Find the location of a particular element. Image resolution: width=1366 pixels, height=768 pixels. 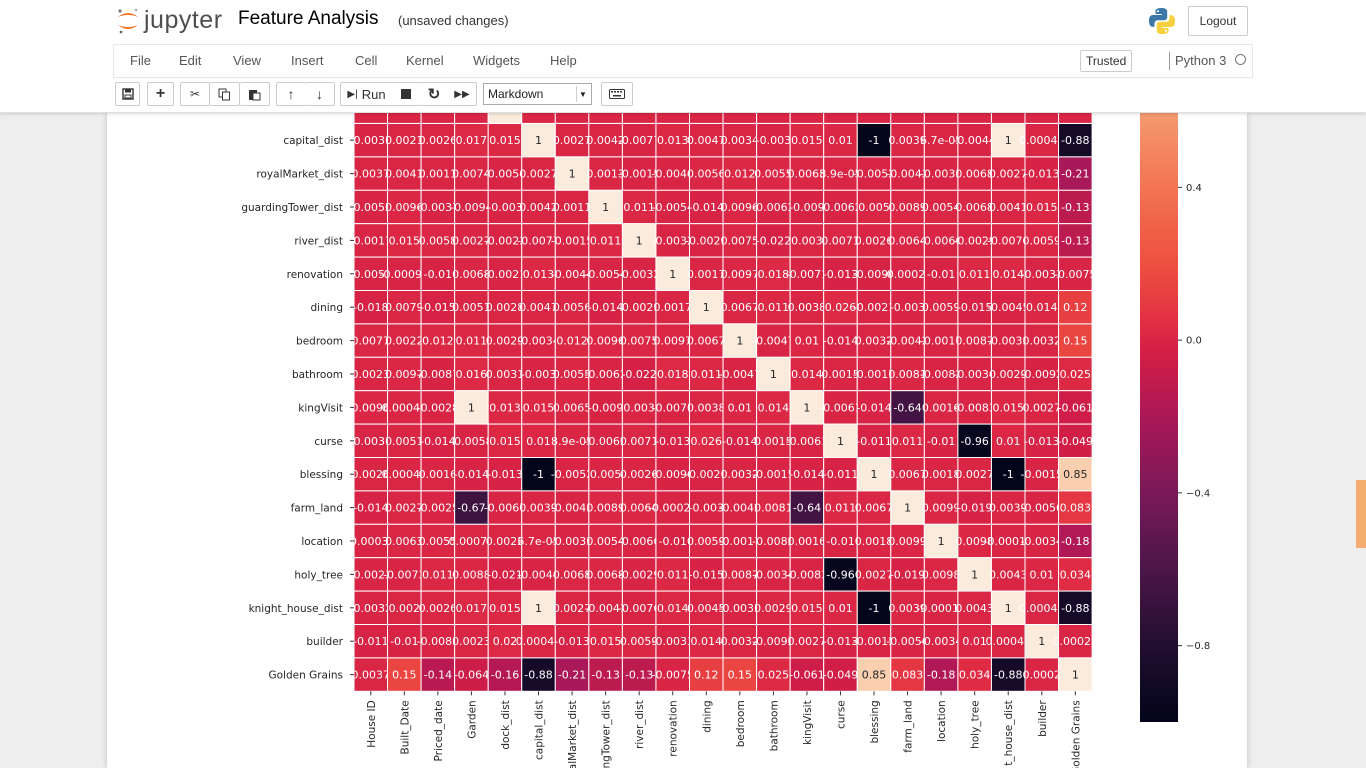

heatmap-cell-label: 0.0054 is located at coordinates (605, 541).